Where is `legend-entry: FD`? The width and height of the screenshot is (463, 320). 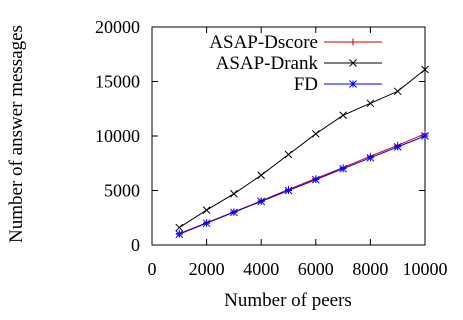
legend-entry: FD is located at coordinates (338, 84).